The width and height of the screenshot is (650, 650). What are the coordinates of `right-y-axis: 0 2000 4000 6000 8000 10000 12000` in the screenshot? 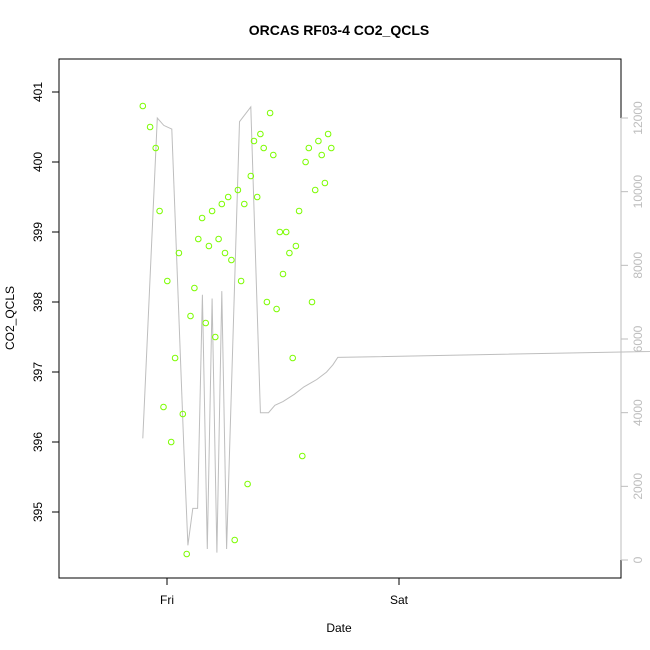 It's located at (632, 332).